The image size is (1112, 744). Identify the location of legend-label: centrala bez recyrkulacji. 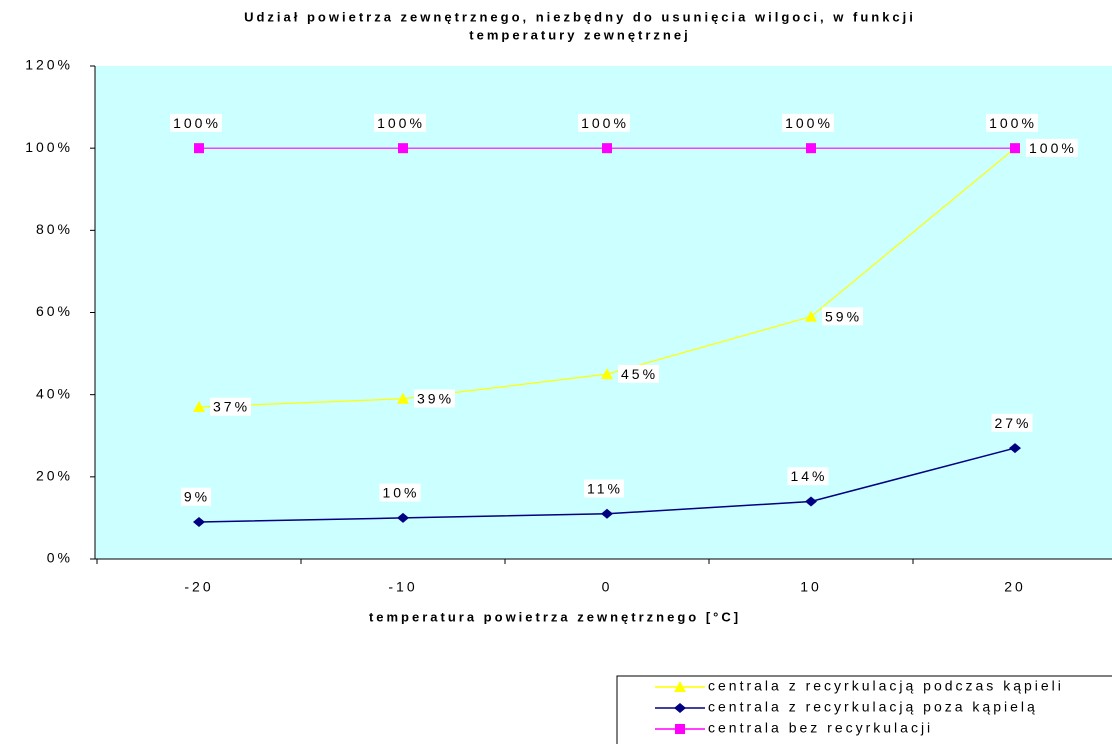
(820, 728).